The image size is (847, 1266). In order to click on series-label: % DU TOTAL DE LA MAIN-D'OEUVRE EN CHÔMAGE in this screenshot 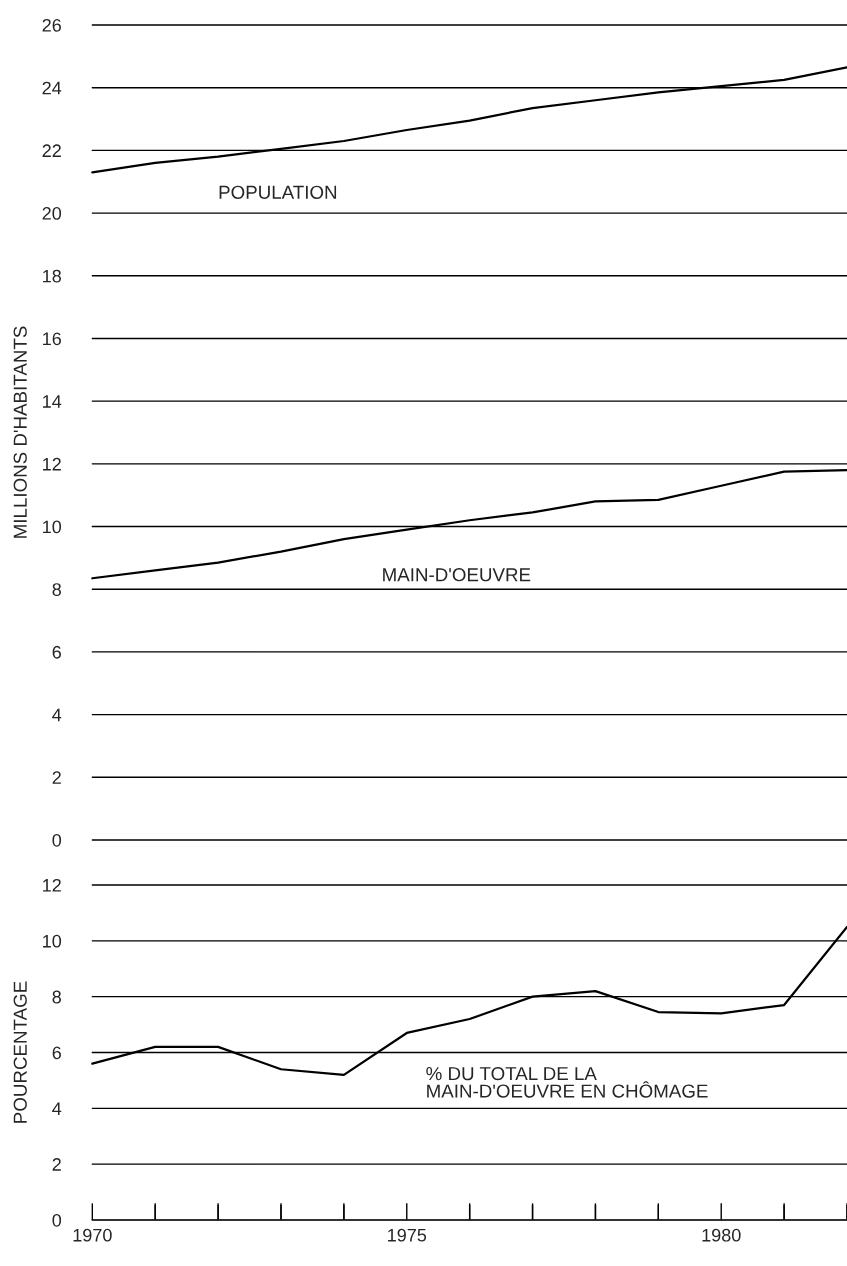, I will do `click(567, 1082)`.